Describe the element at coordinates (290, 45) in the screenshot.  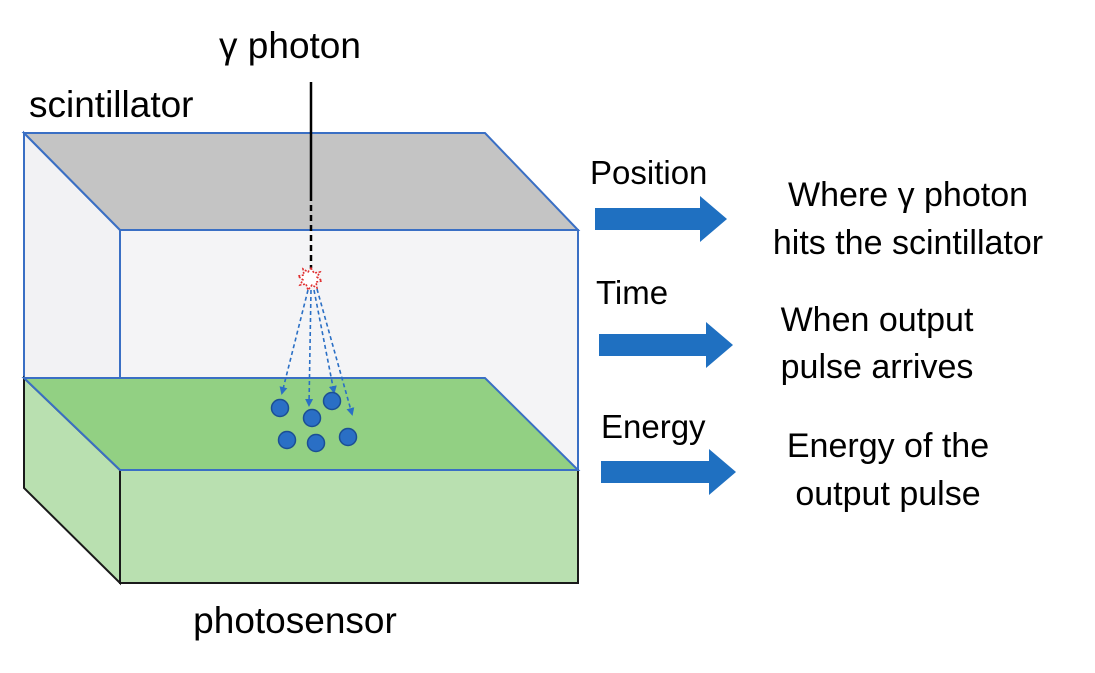
I see `photon-label: γ photon` at that location.